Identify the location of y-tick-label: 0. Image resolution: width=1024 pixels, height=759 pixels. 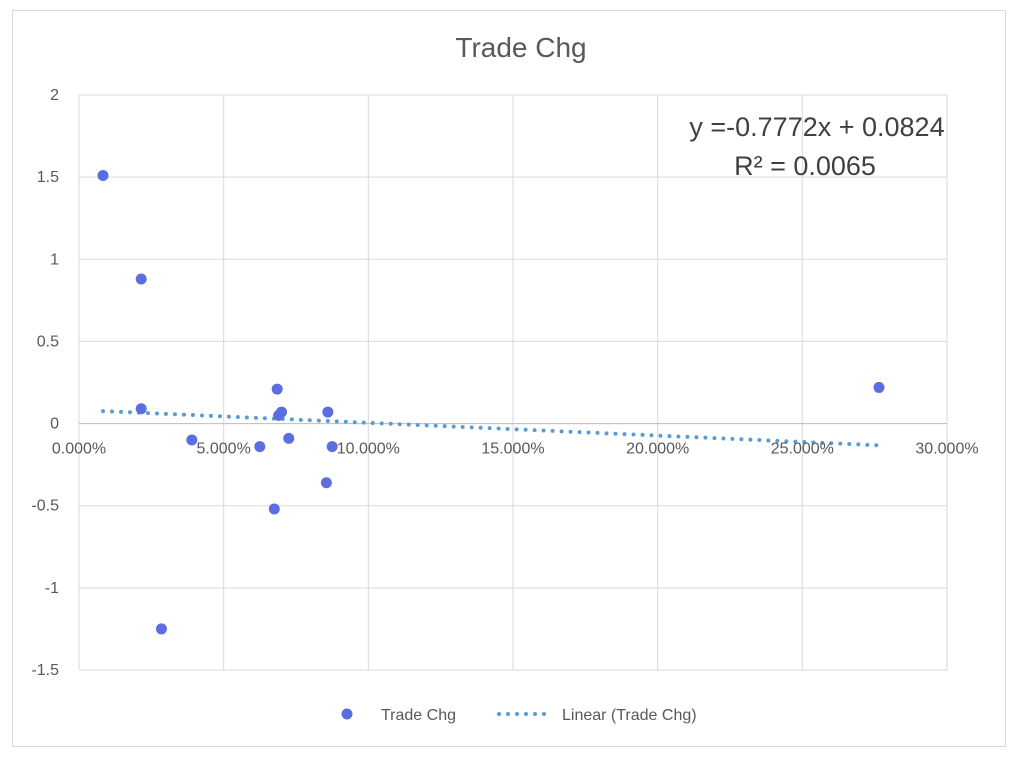
(54, 424).